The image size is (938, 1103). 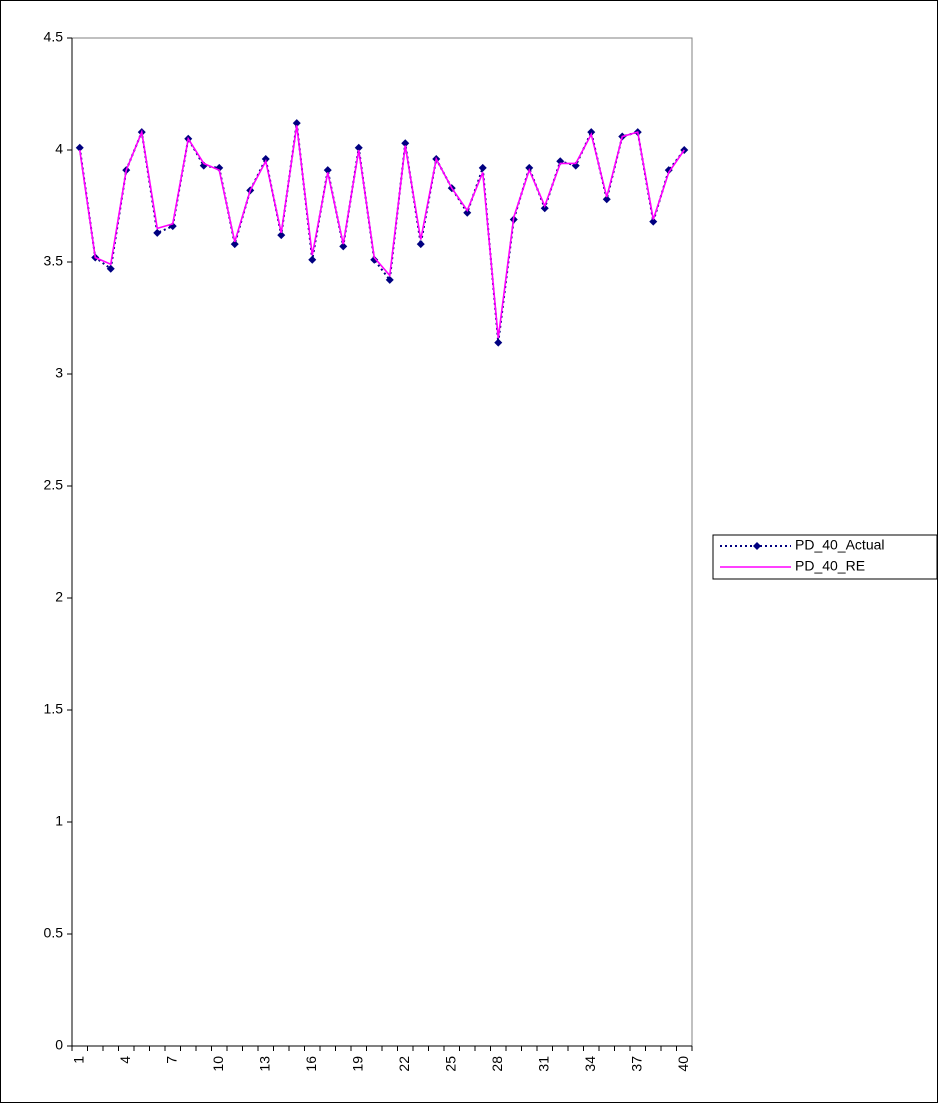 What do you see at coordinates (171, 1060) in the screenshot?
I see `x-tick-label: 7` at bounding box center [171, 1060].